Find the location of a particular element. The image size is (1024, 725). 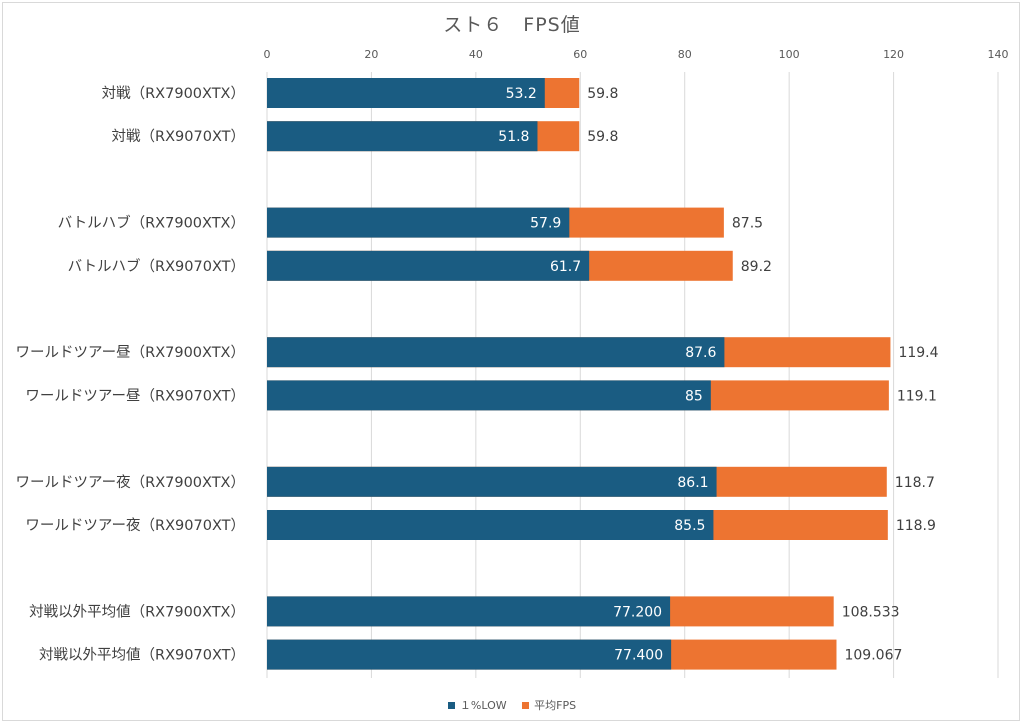

legend: １%LOW 平均FPS is located at coordinates (512, 705).